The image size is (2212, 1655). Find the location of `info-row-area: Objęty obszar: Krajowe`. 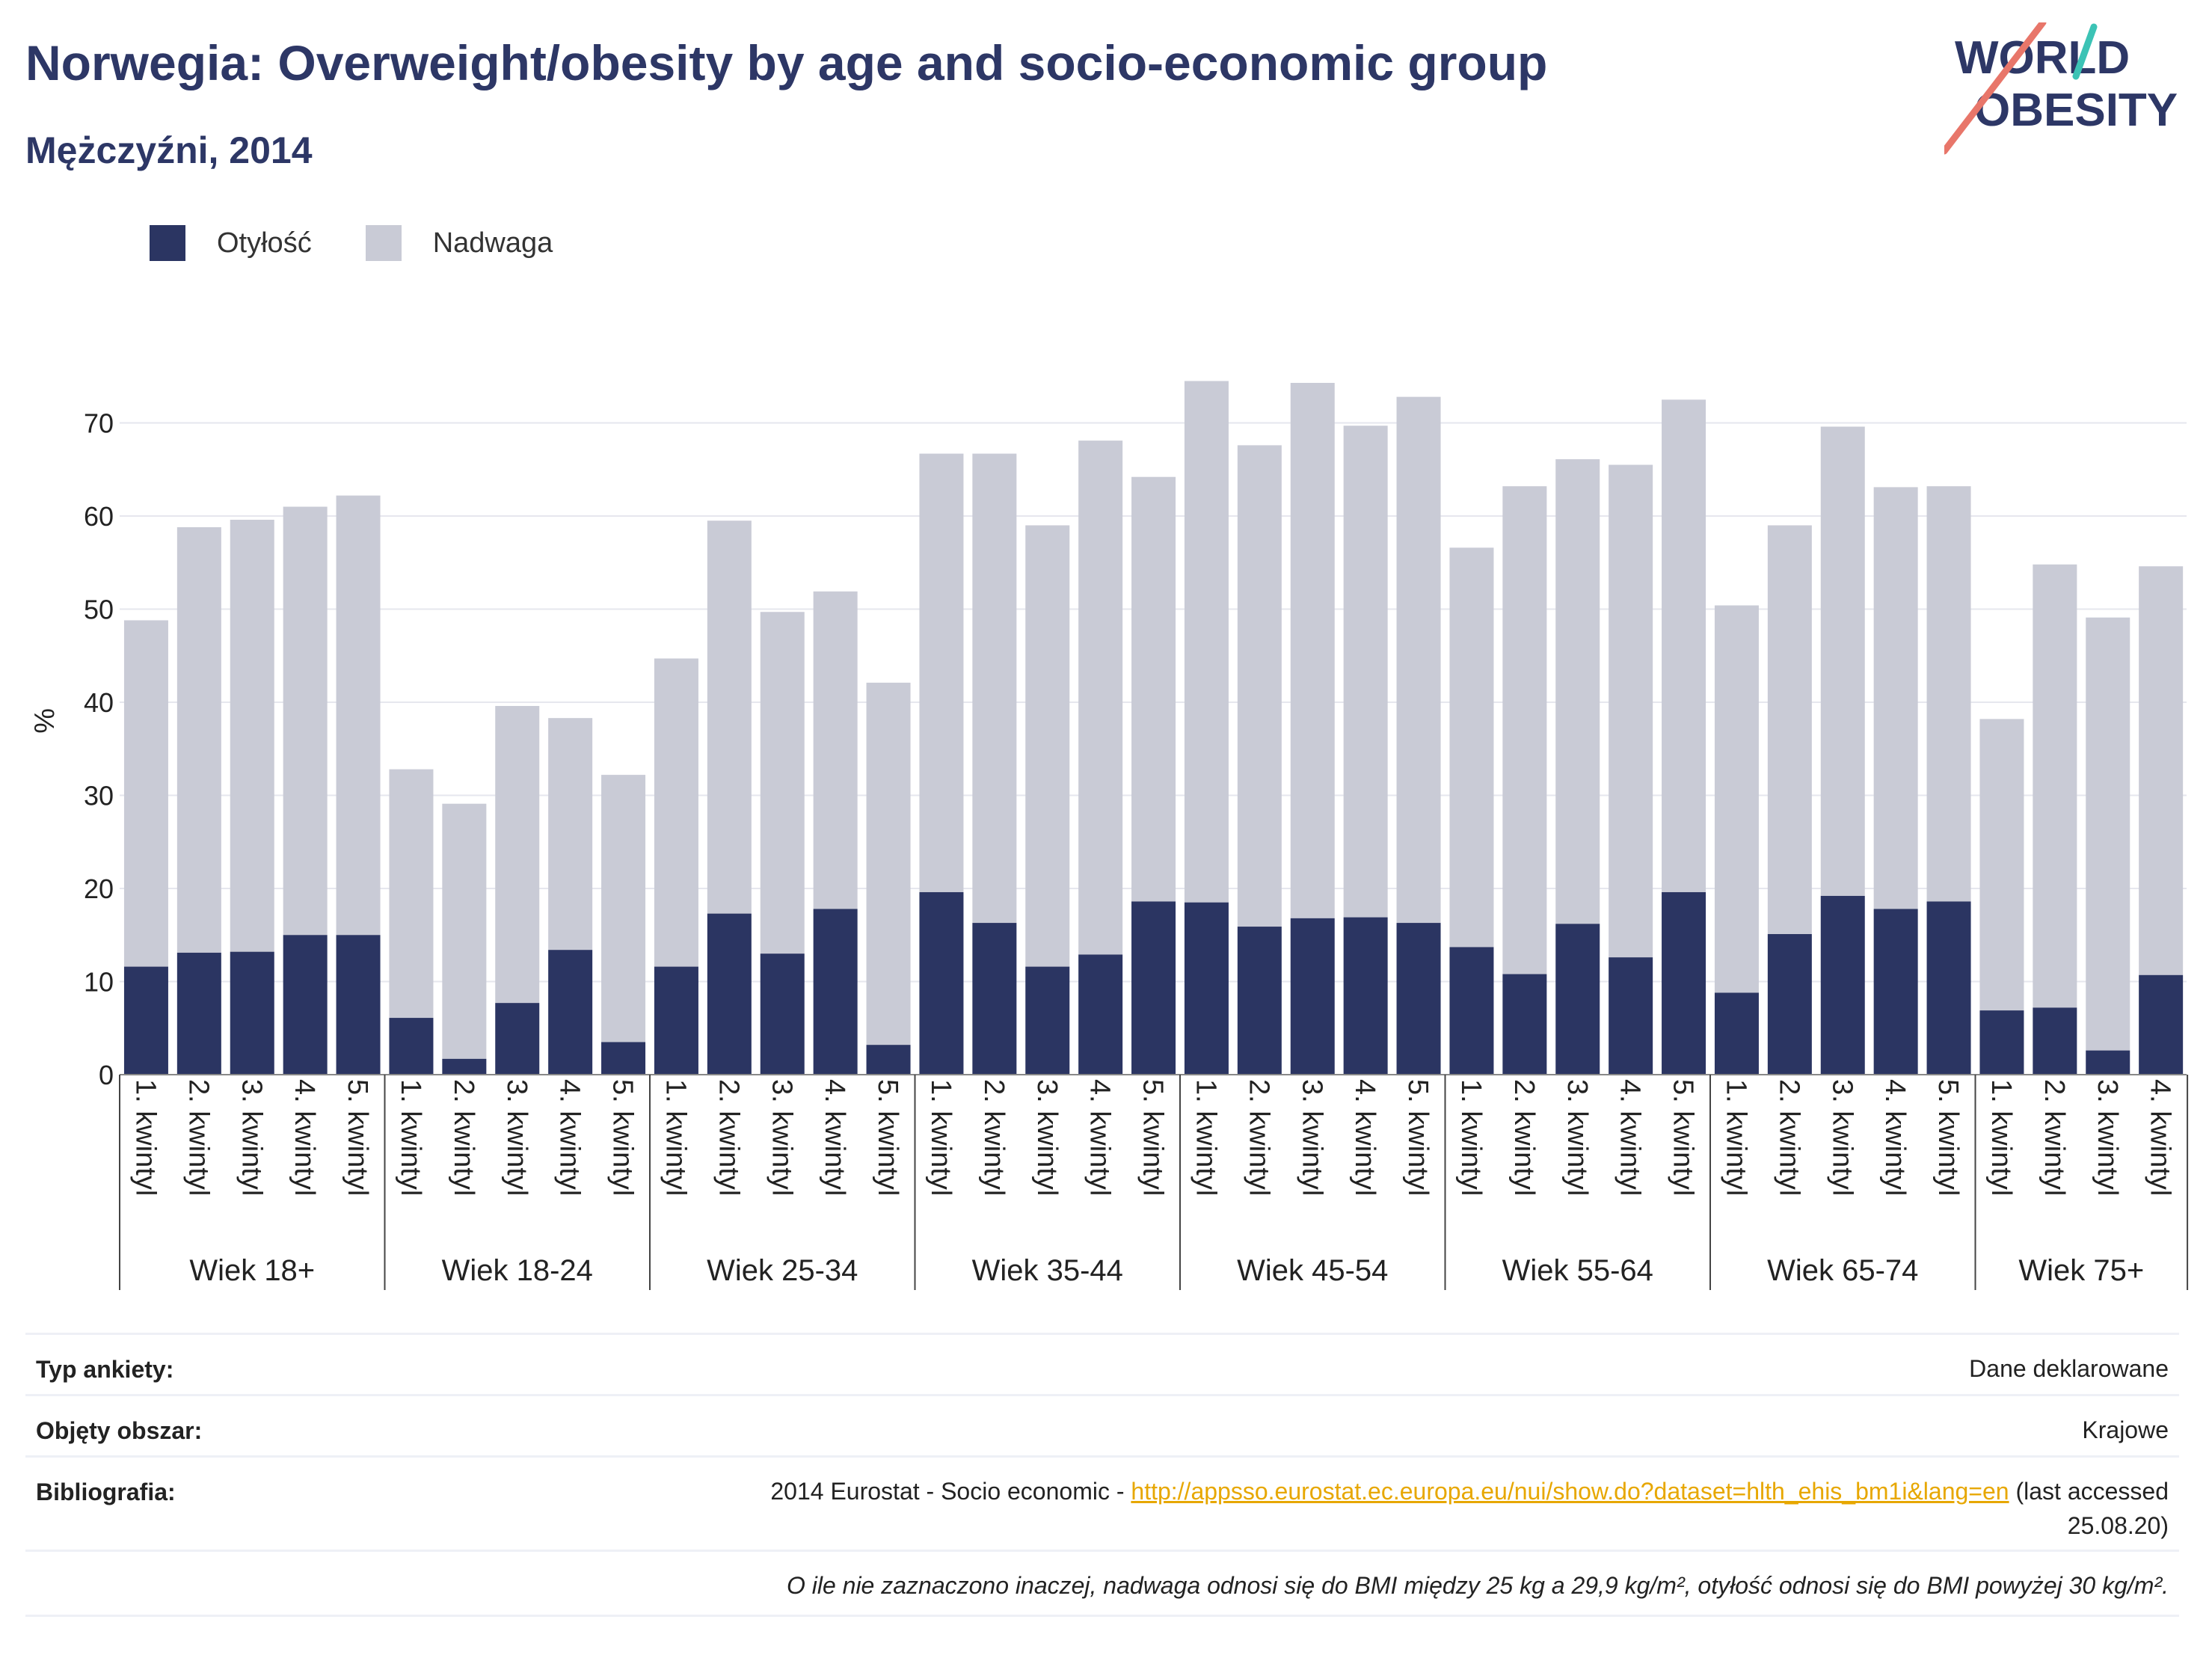

info-row-area: Objęty obszar: Krajowe is located at coordinates (1102, 1426).